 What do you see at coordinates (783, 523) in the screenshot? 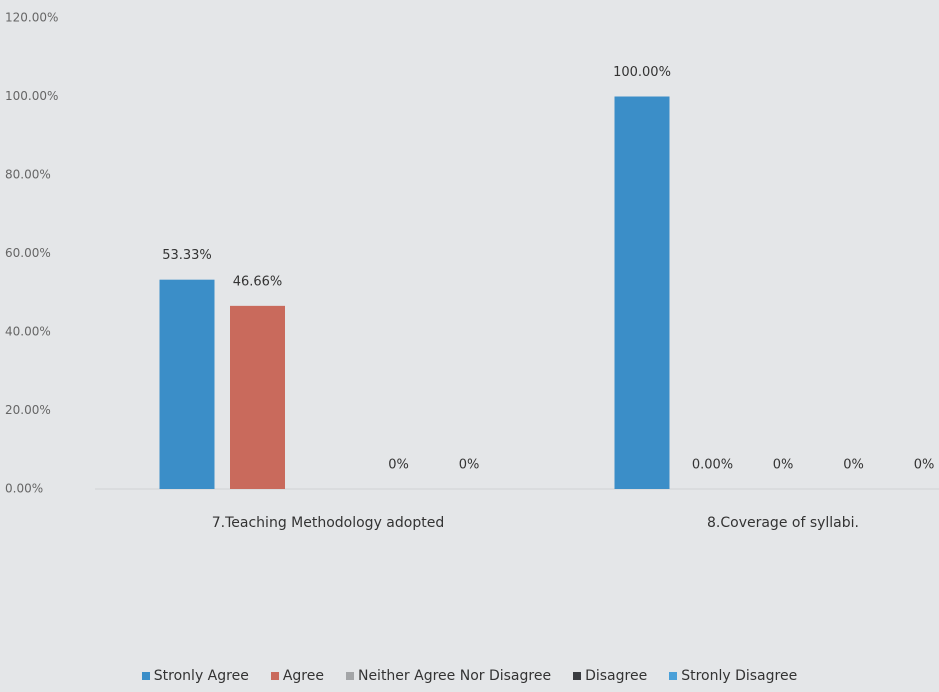
I see `x-tick-label: 8.Coverage of syllabi.` at bounding box center [783, 523].